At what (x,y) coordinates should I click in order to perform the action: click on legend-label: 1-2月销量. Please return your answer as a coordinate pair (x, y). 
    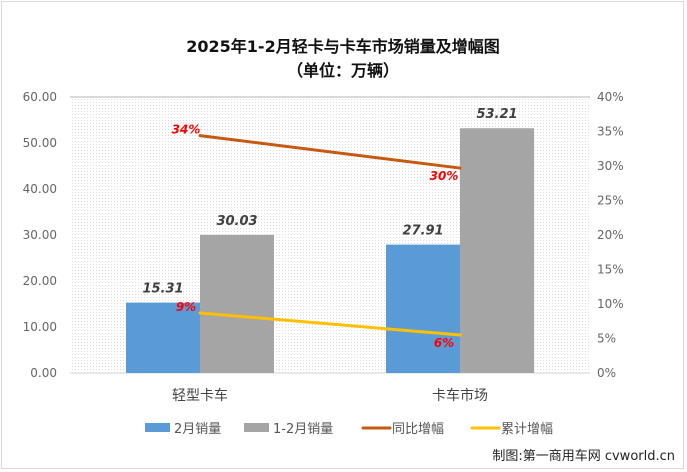
    Looking at the image, I should click on (303, 429).